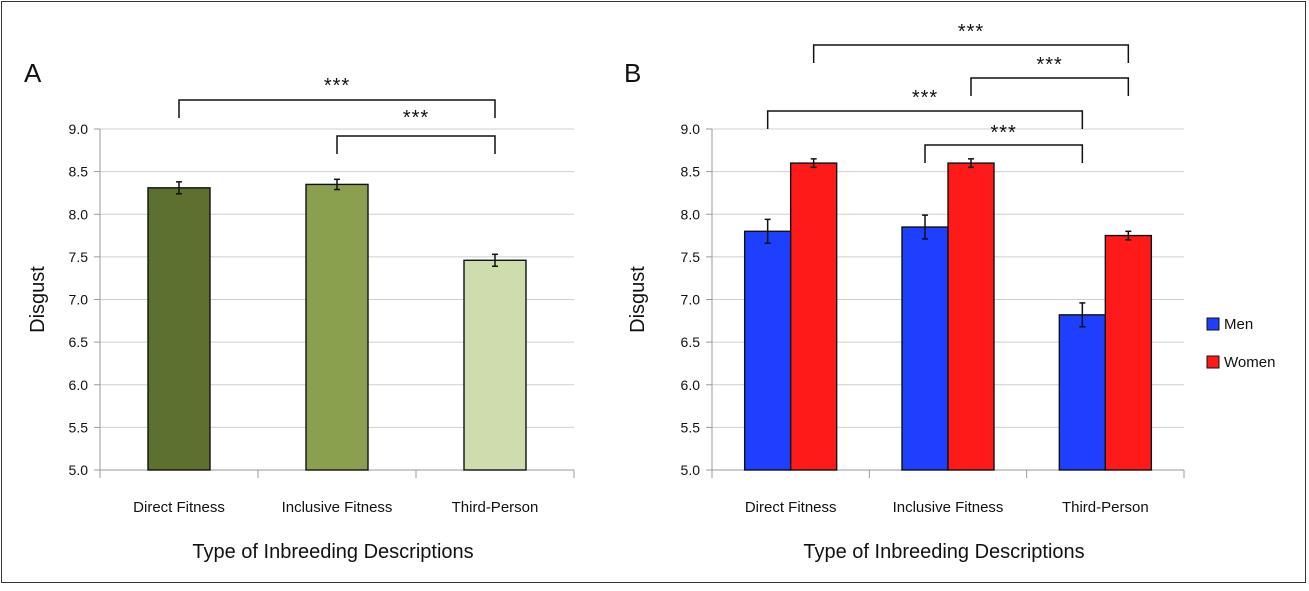  What do you see at coordinates (33, 73) in the screenshot?
I see `panel-letter: A` at bounding box center [33, 73].